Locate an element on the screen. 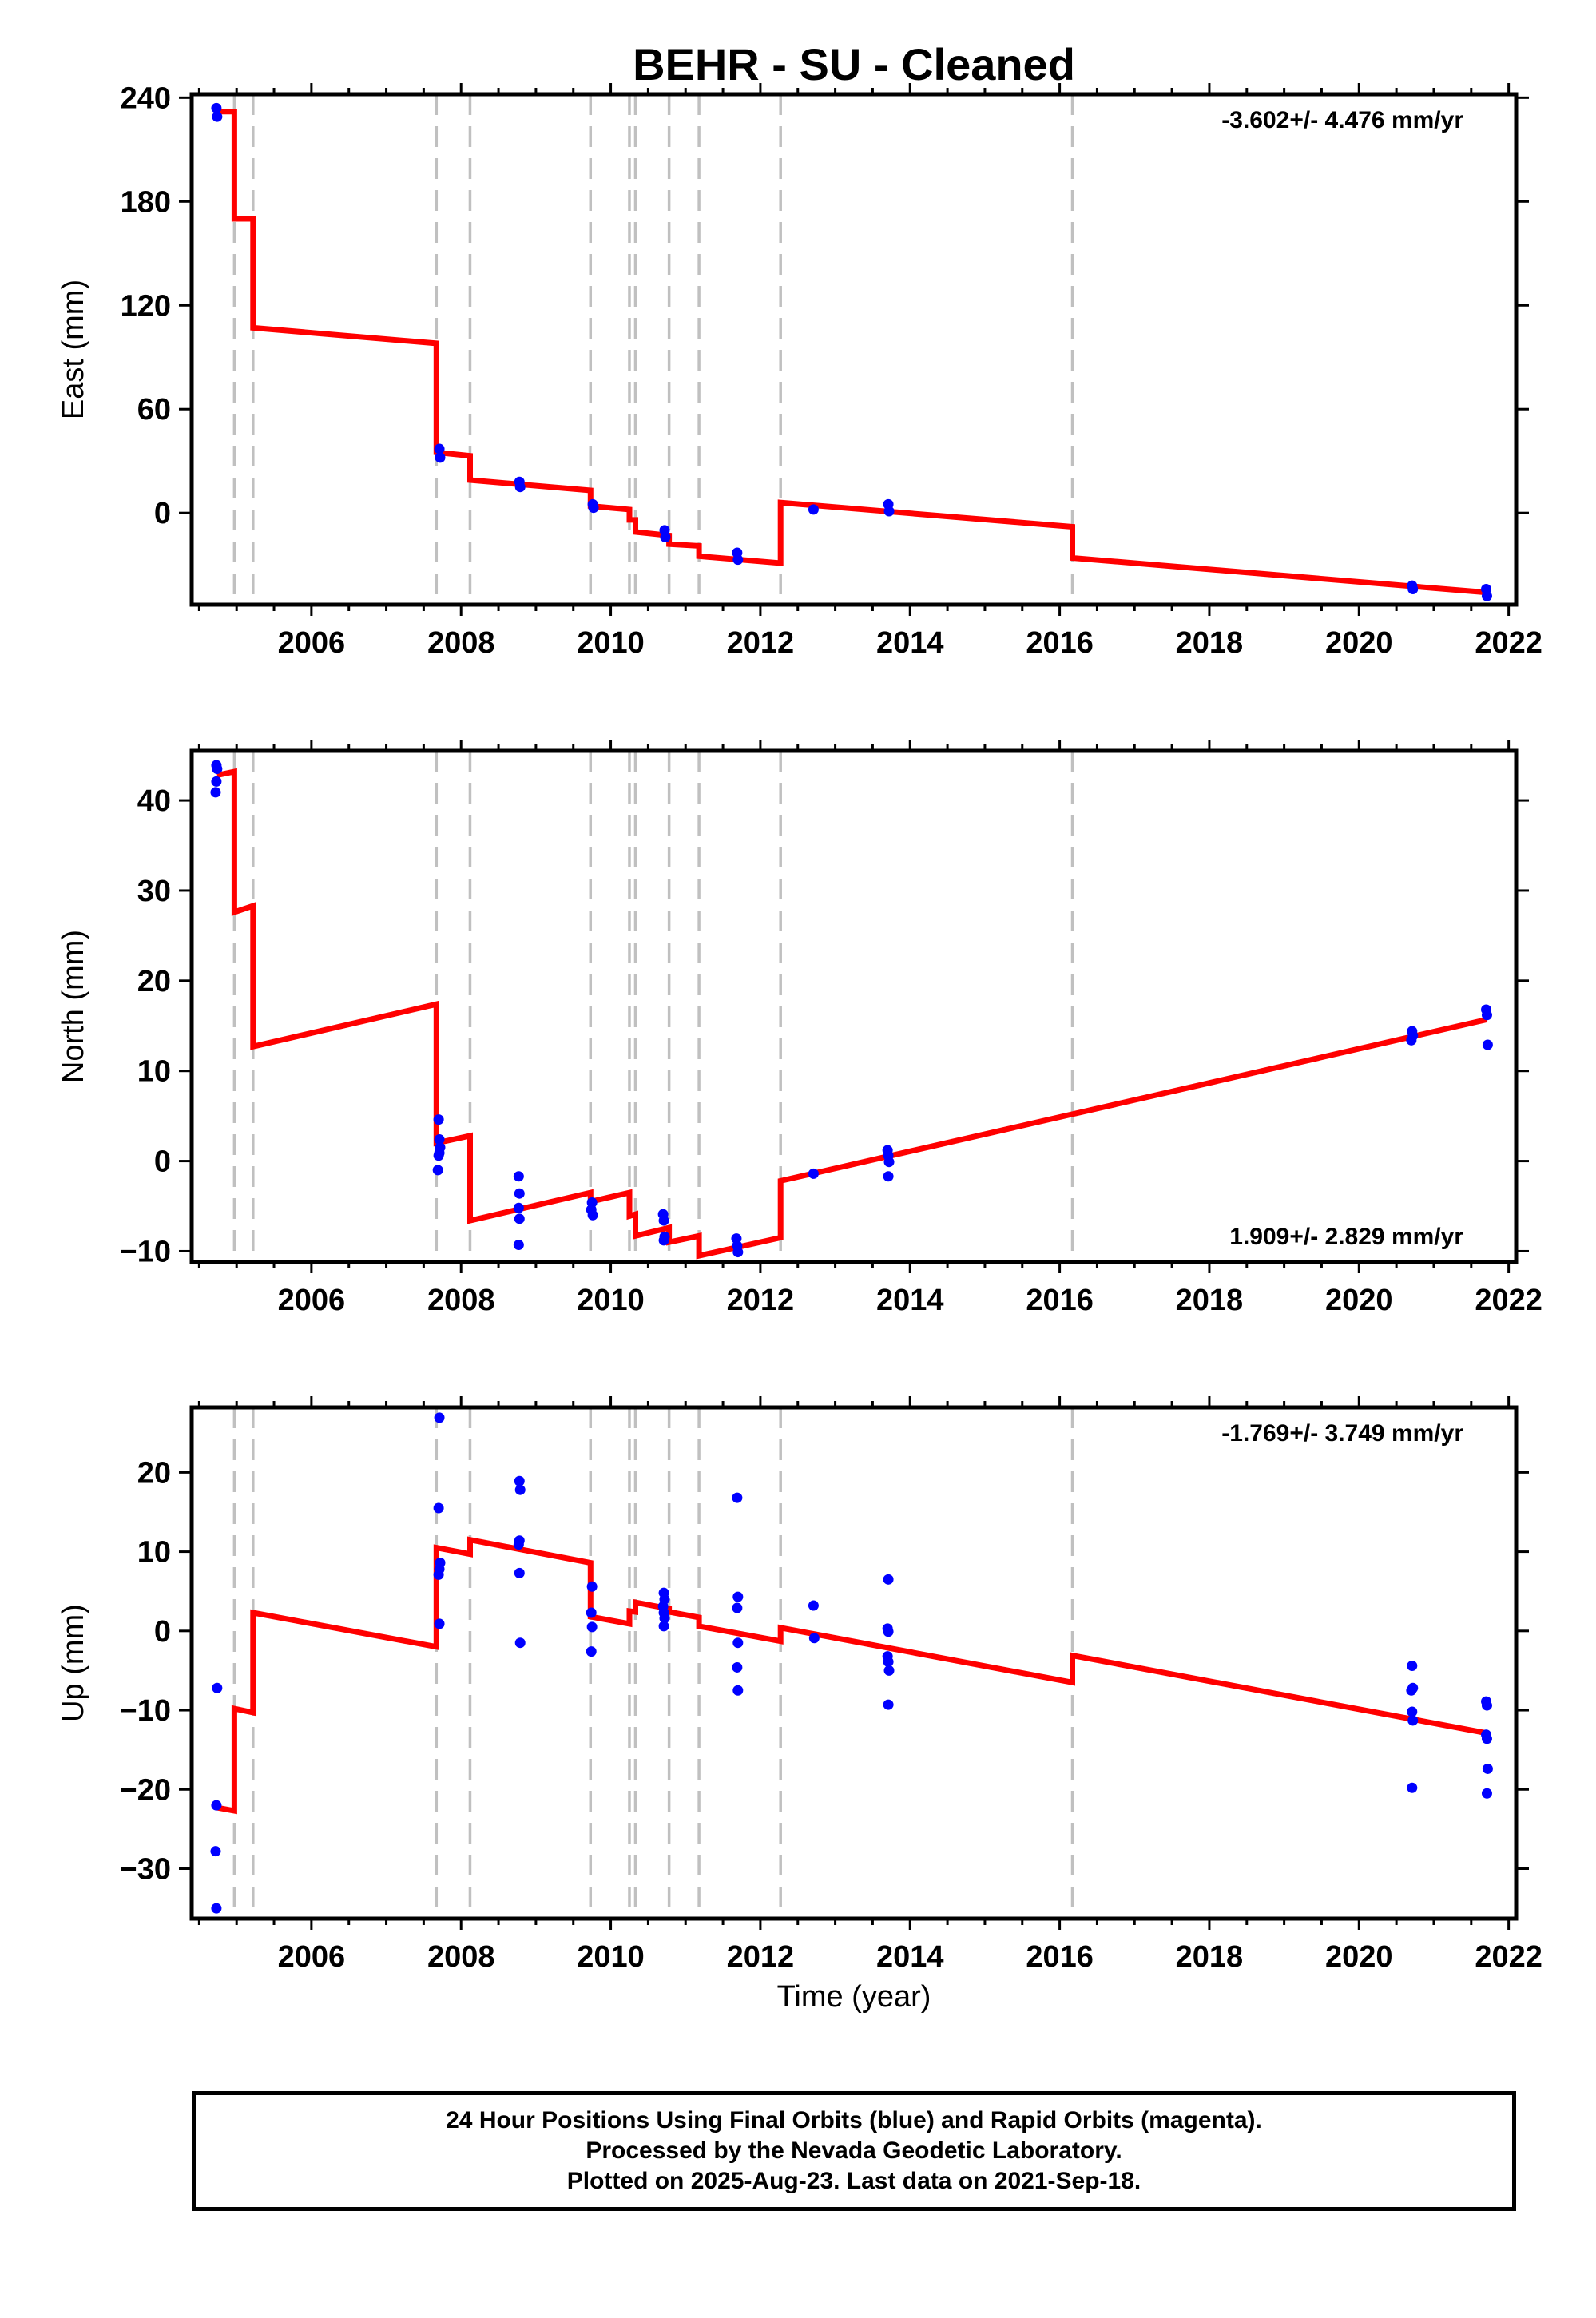 Image resolution: width=1596 pixels, height=2318 pixels. y-axis-label-east: East (mm) is located at coordinates (73, 349).